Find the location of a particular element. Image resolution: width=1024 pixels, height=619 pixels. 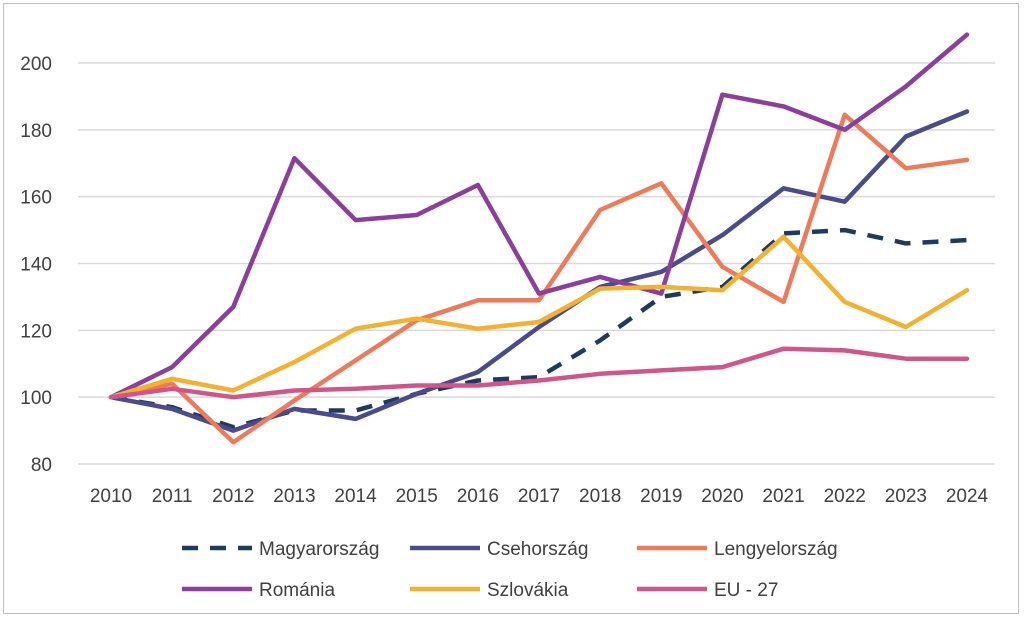

x-tick-label: 2024 is located at coordinates (967, 496).